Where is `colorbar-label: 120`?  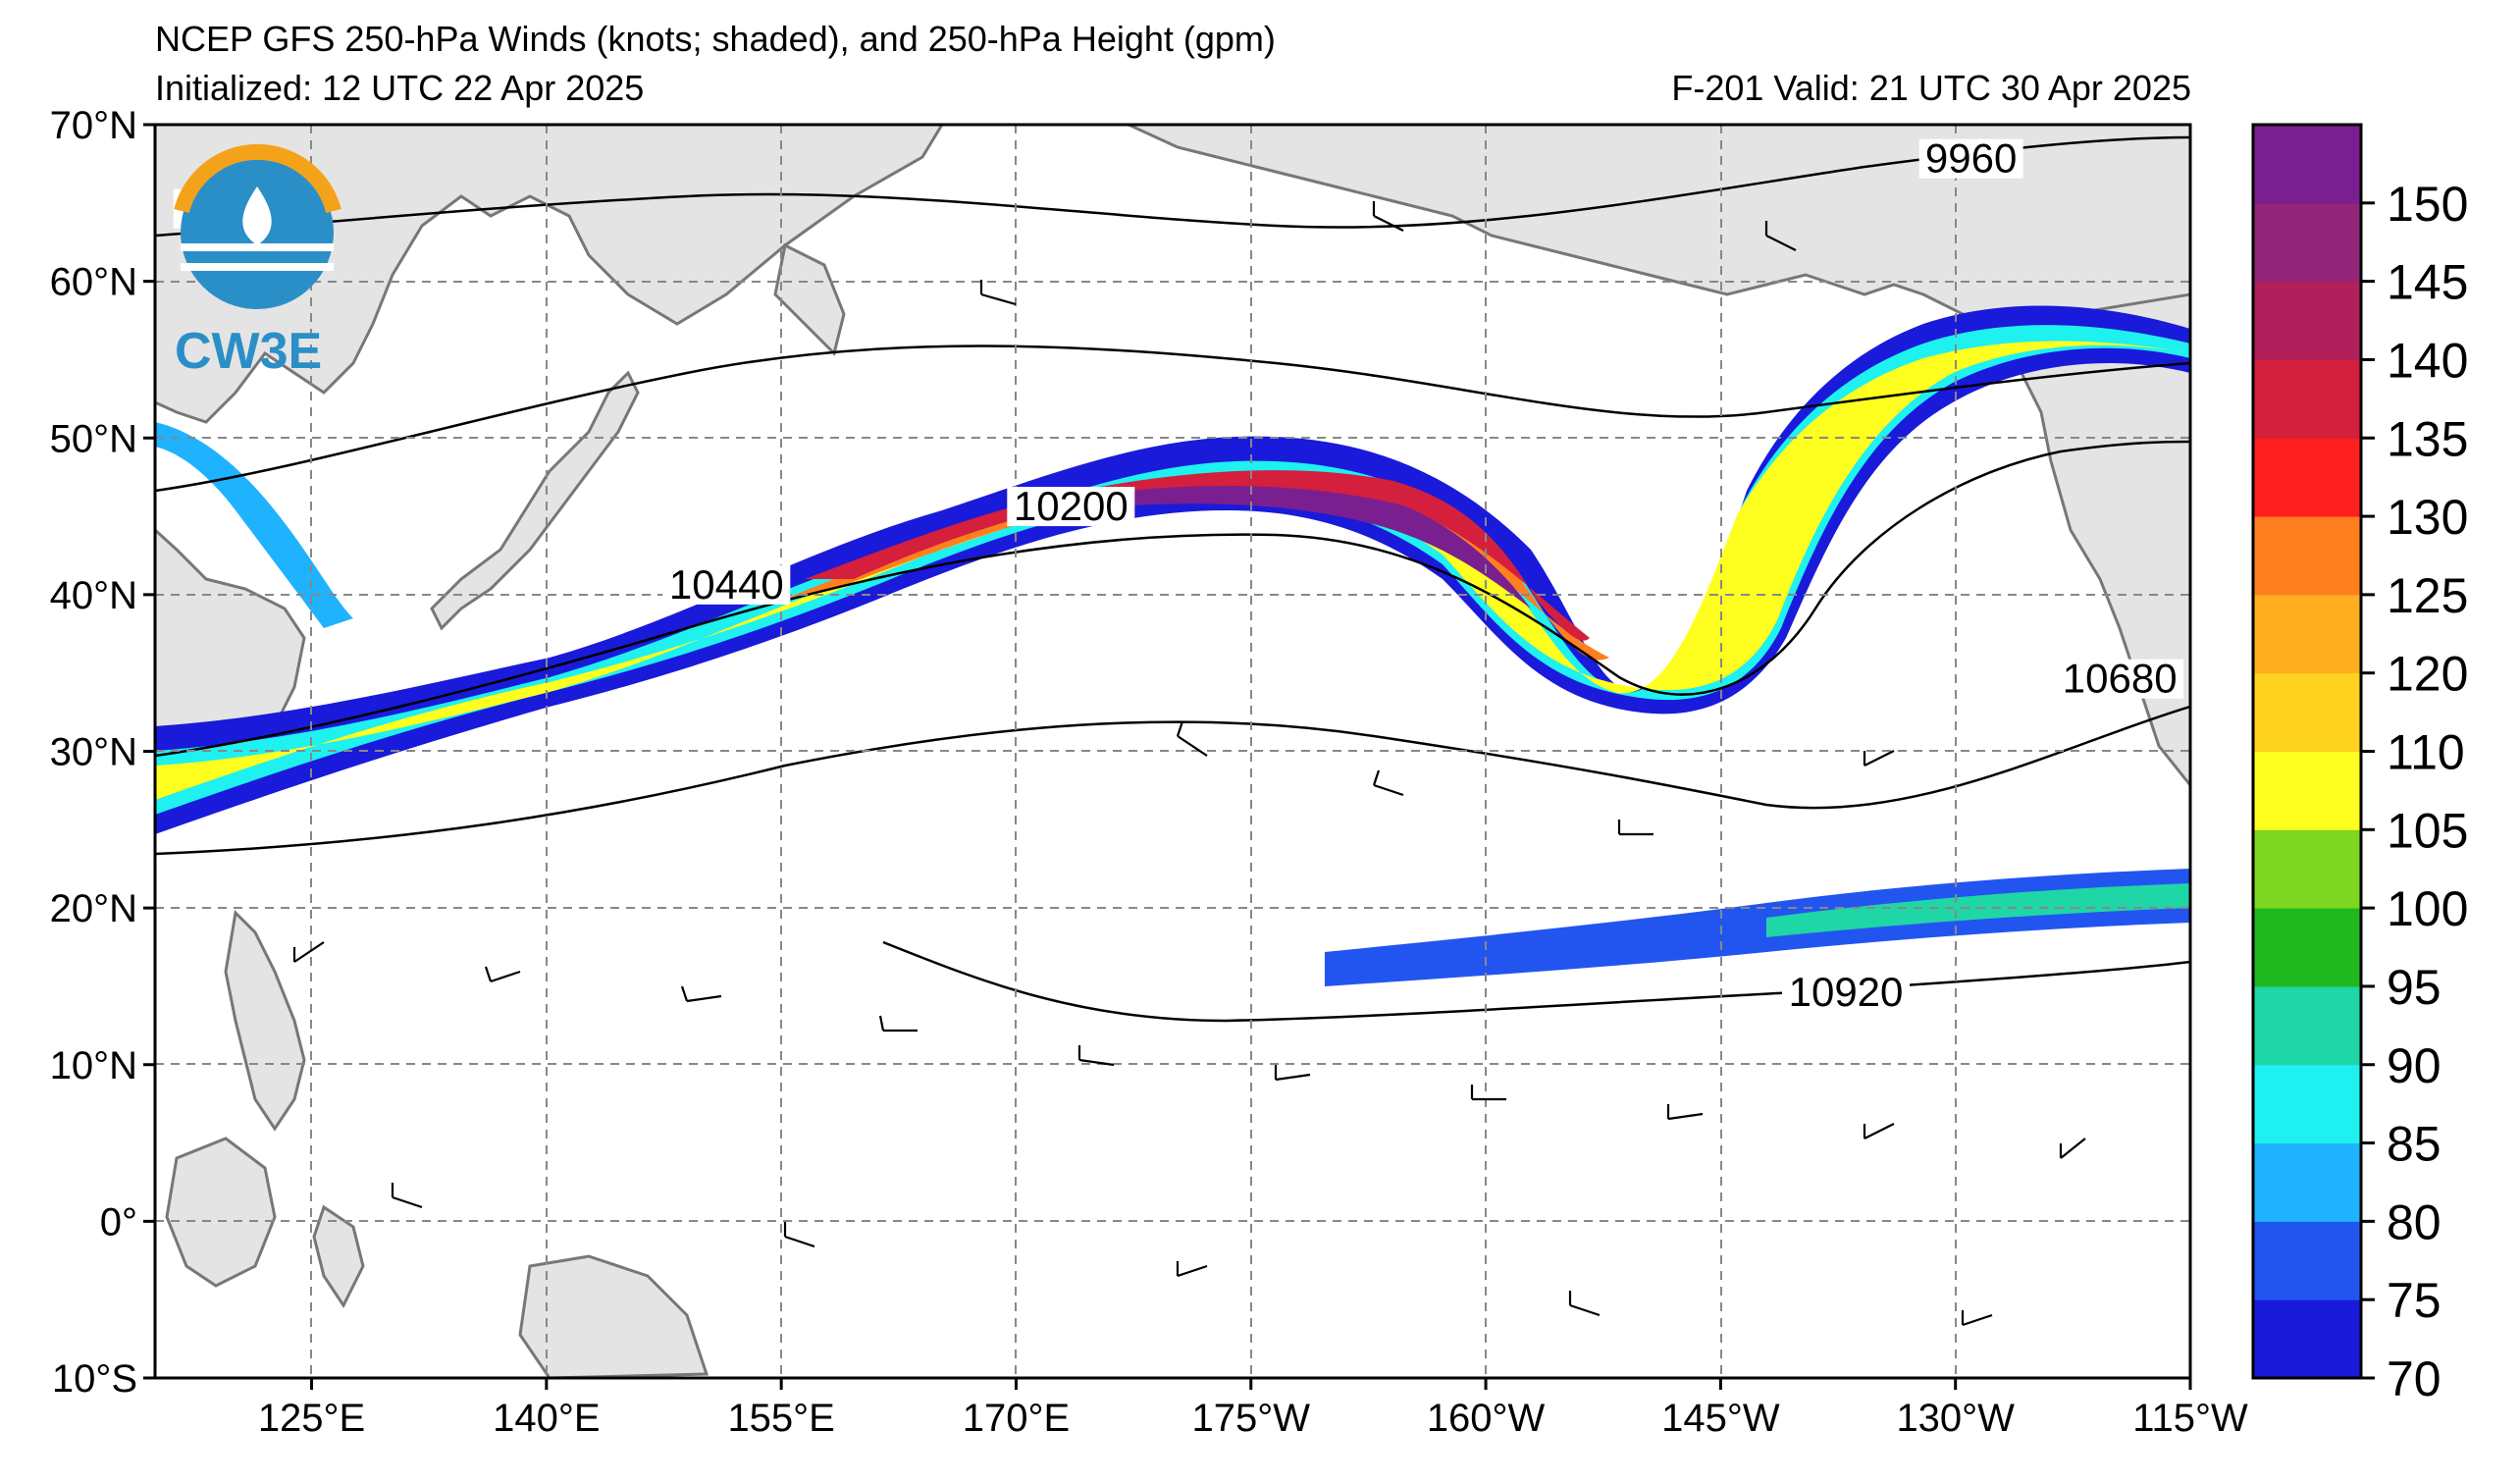
colorbar-label: 120 is located at coordinates (2427, 674).